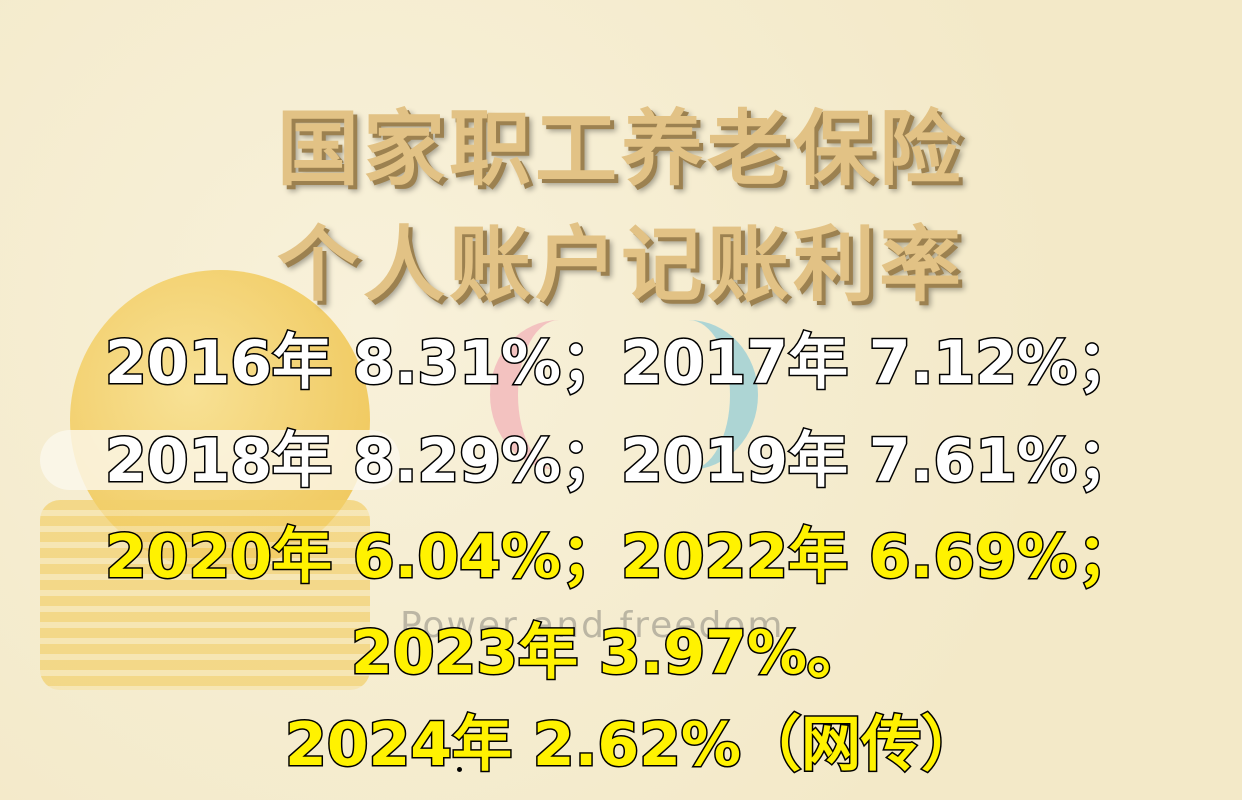 The image size is (1242, 800). Describe the element at coordinates (632, 745) in the screenshot. I see `rate-line: 2024年 2.62%（网传）` at that location.